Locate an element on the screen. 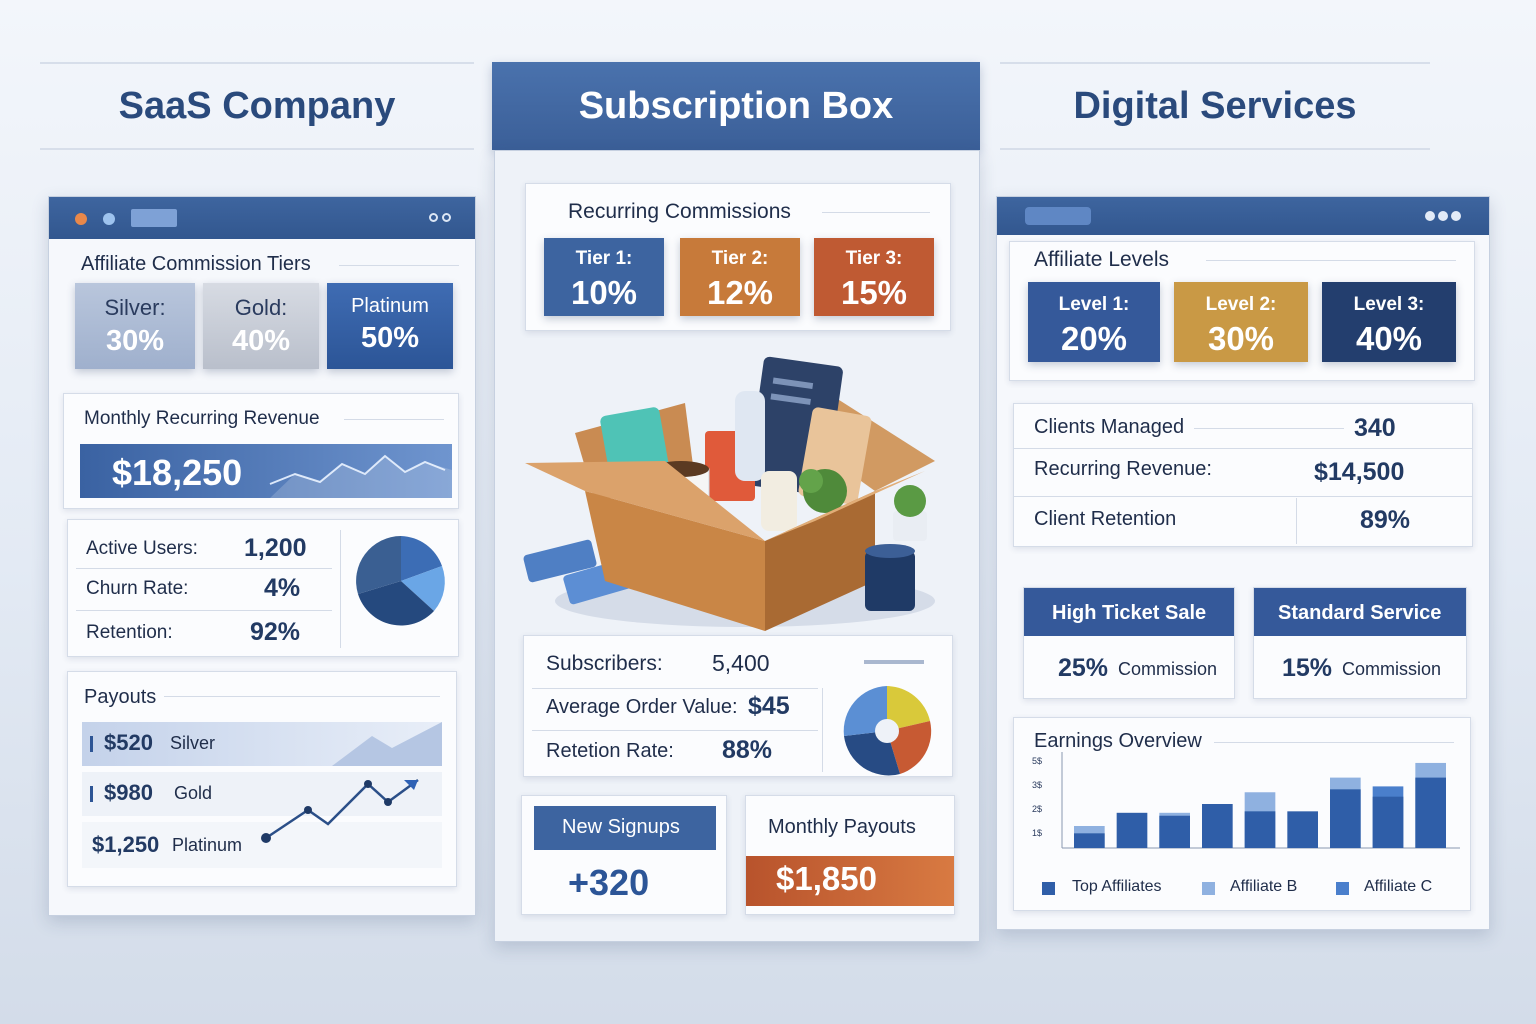 The width and height of the screenshot is (1536, 1024). payout-platinum-amount: $1,250 is located at coordinates (126, 844).